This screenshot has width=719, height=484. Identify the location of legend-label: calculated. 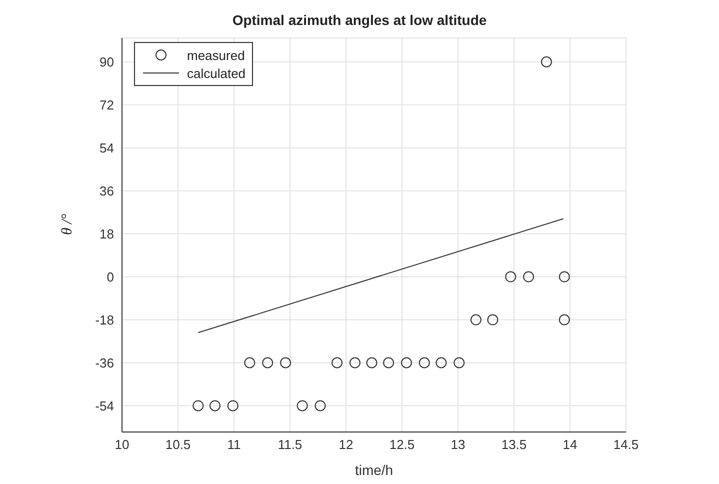
(216, 73).